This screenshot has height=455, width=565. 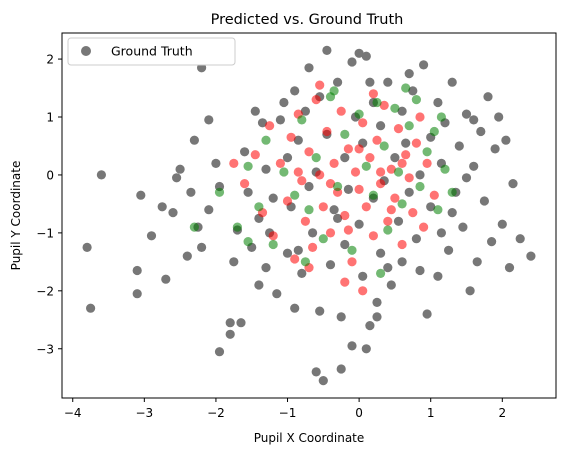 I want to click on y-tick-label: 0, so click(x=50, y=175).